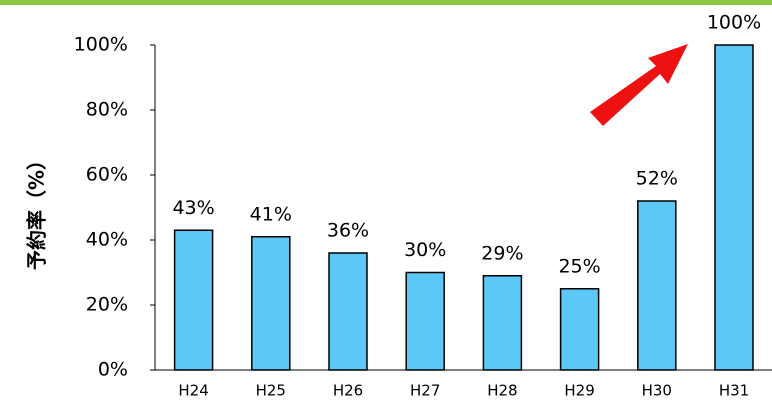  I want to click on value-label: 30%, so click(425, 250).